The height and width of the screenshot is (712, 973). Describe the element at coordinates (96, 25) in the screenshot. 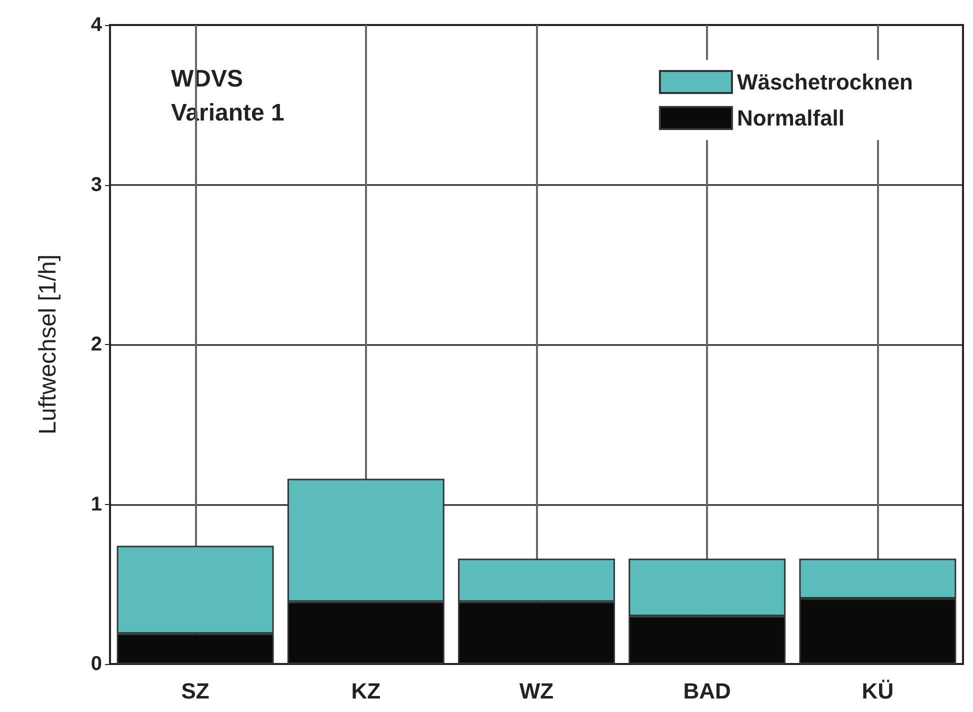

I see `y-tick-label: 4` at that location.